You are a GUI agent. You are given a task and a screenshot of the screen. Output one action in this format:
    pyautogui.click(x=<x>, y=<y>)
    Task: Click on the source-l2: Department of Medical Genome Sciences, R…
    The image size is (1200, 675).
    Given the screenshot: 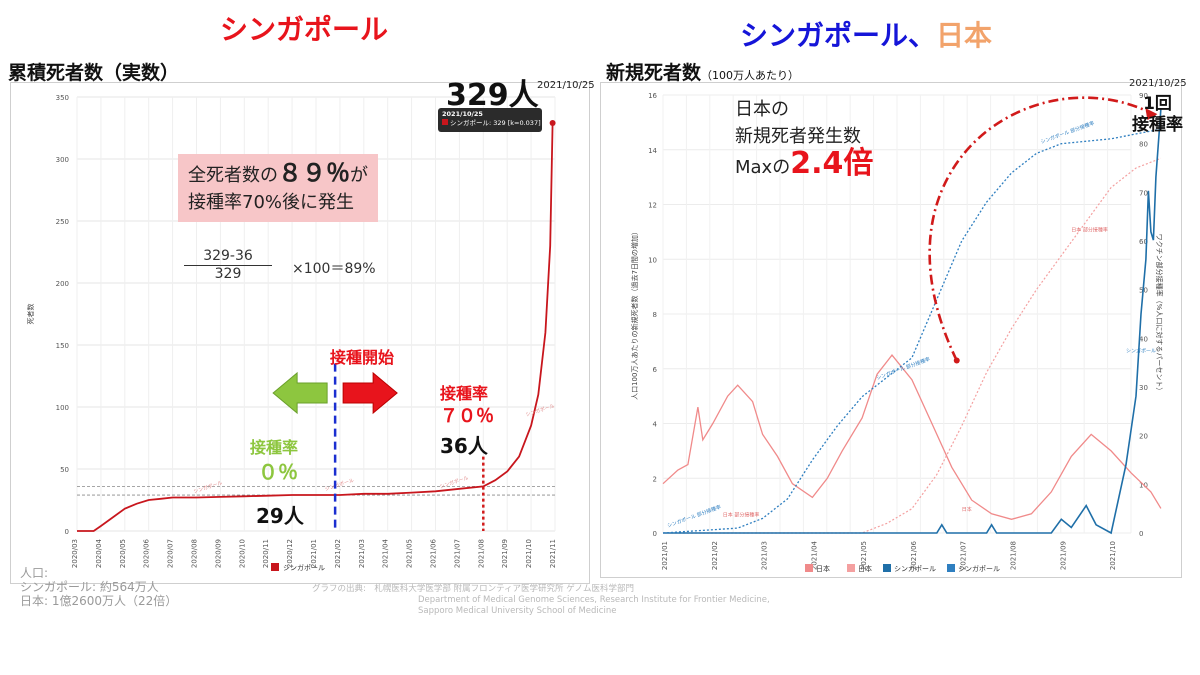 What is the action you would take?
    pyautogui.click(x=594, y=600)
    